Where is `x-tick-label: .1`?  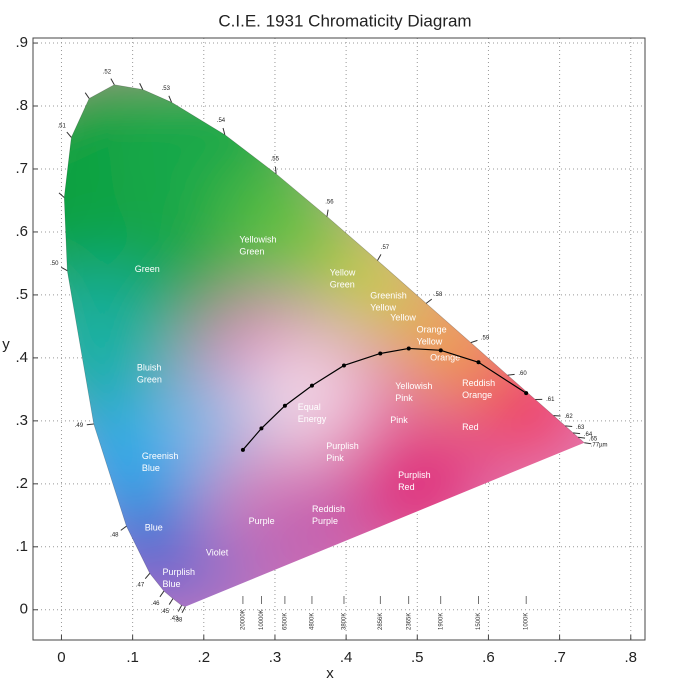
x-tick-label: .1 is located at coordinates (132, 657).